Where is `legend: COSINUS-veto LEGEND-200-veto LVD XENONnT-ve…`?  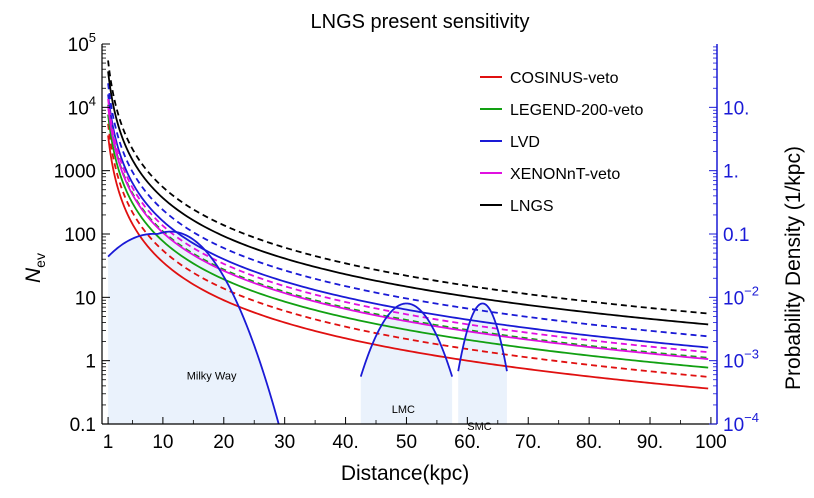
legend: COSINUS-veto LEGEND-200-veto LVD XENONnT-ve… is located at coordinates (561, 142).